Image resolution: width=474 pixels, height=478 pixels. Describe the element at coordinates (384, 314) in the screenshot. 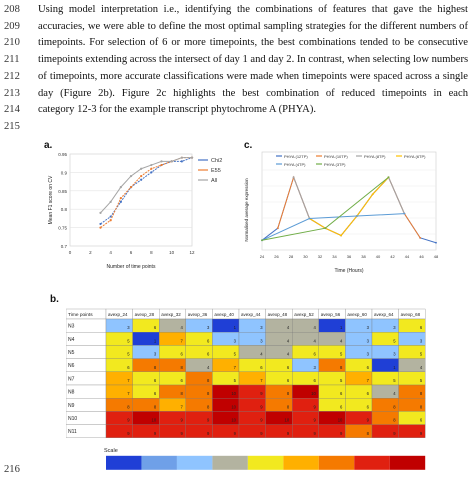

I see `column-header: avexp_64` at that location.